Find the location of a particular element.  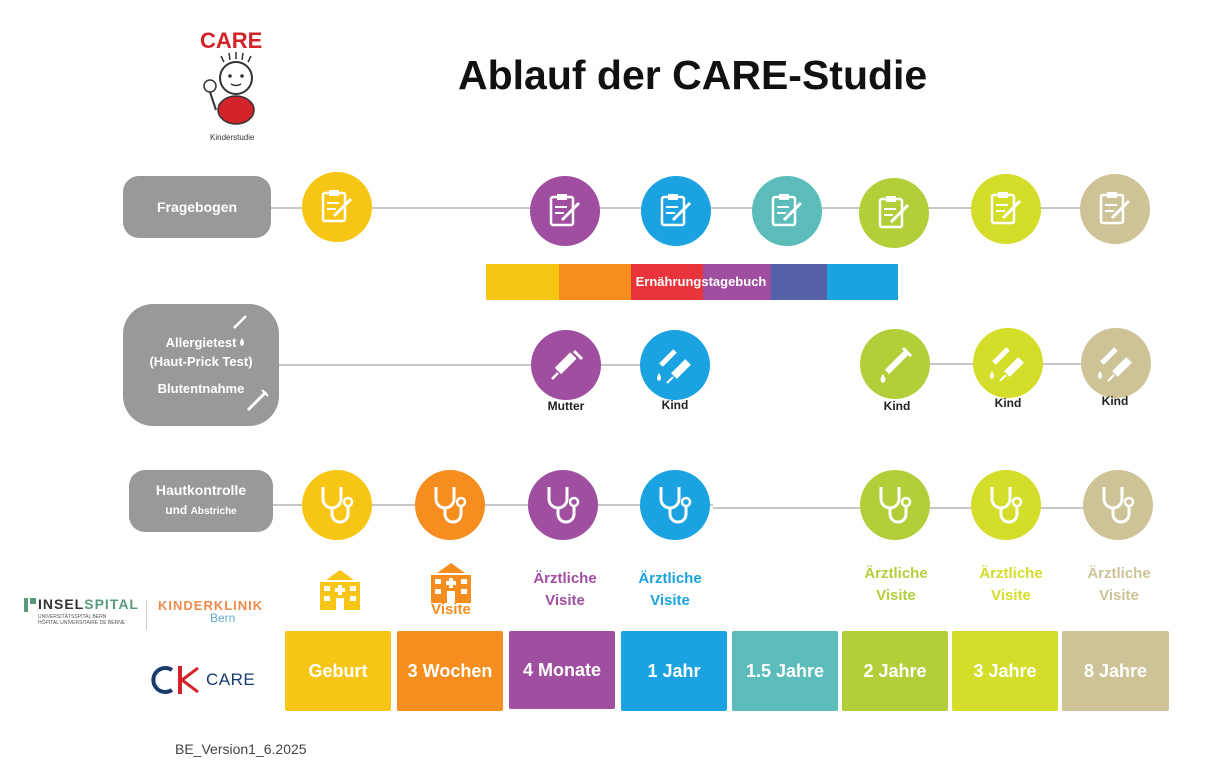

timeline-box-3-wochen: 3 Wochen is located at coordinates (450, 671).